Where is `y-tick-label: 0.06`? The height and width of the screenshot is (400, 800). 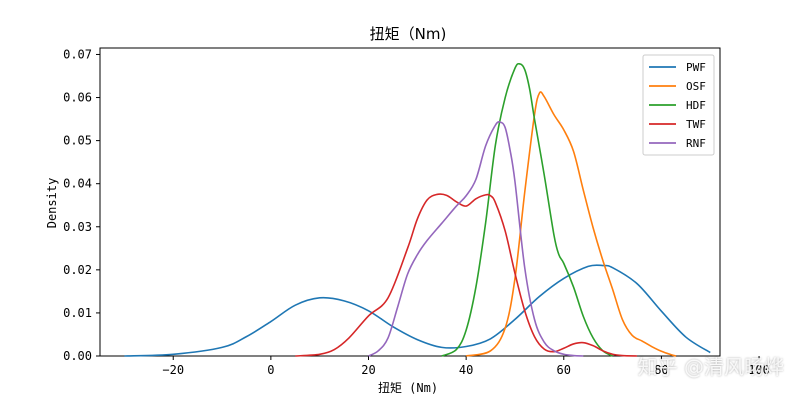 y-tick-label: 0.06 is located at coordinates (77, 98).